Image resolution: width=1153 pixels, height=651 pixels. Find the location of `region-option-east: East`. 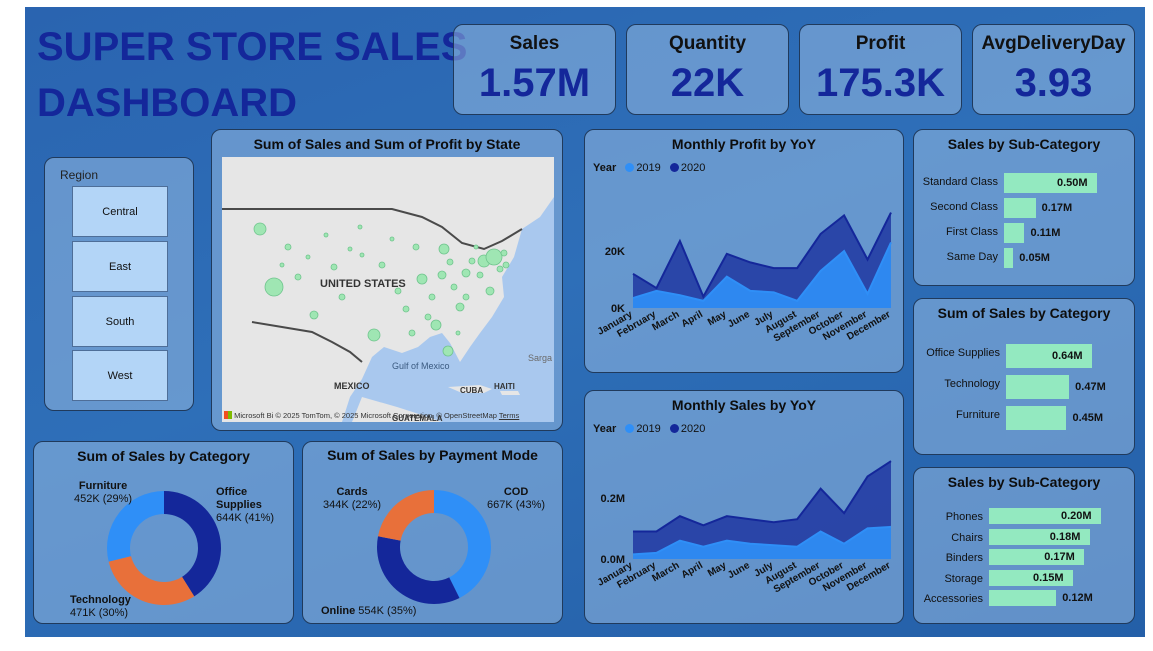

region-option-east: East is located at coordinates (120, 266).